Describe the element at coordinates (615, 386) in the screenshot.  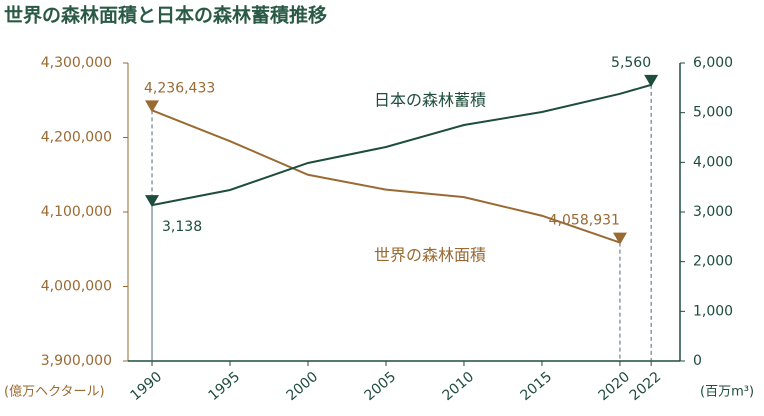
I see `x-tick-label: 2020` at that location.